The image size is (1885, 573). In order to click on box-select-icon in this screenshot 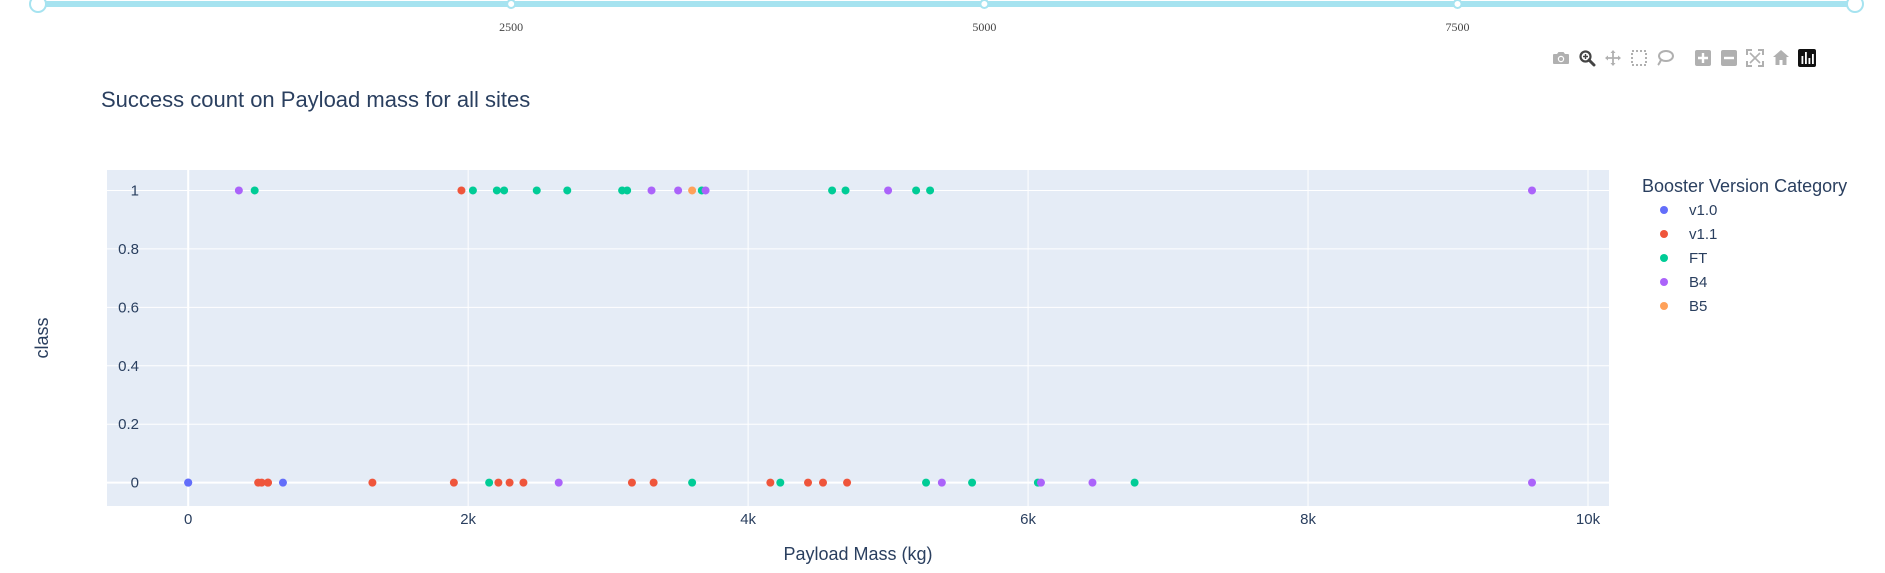, I will do `click(1639, 58)`.